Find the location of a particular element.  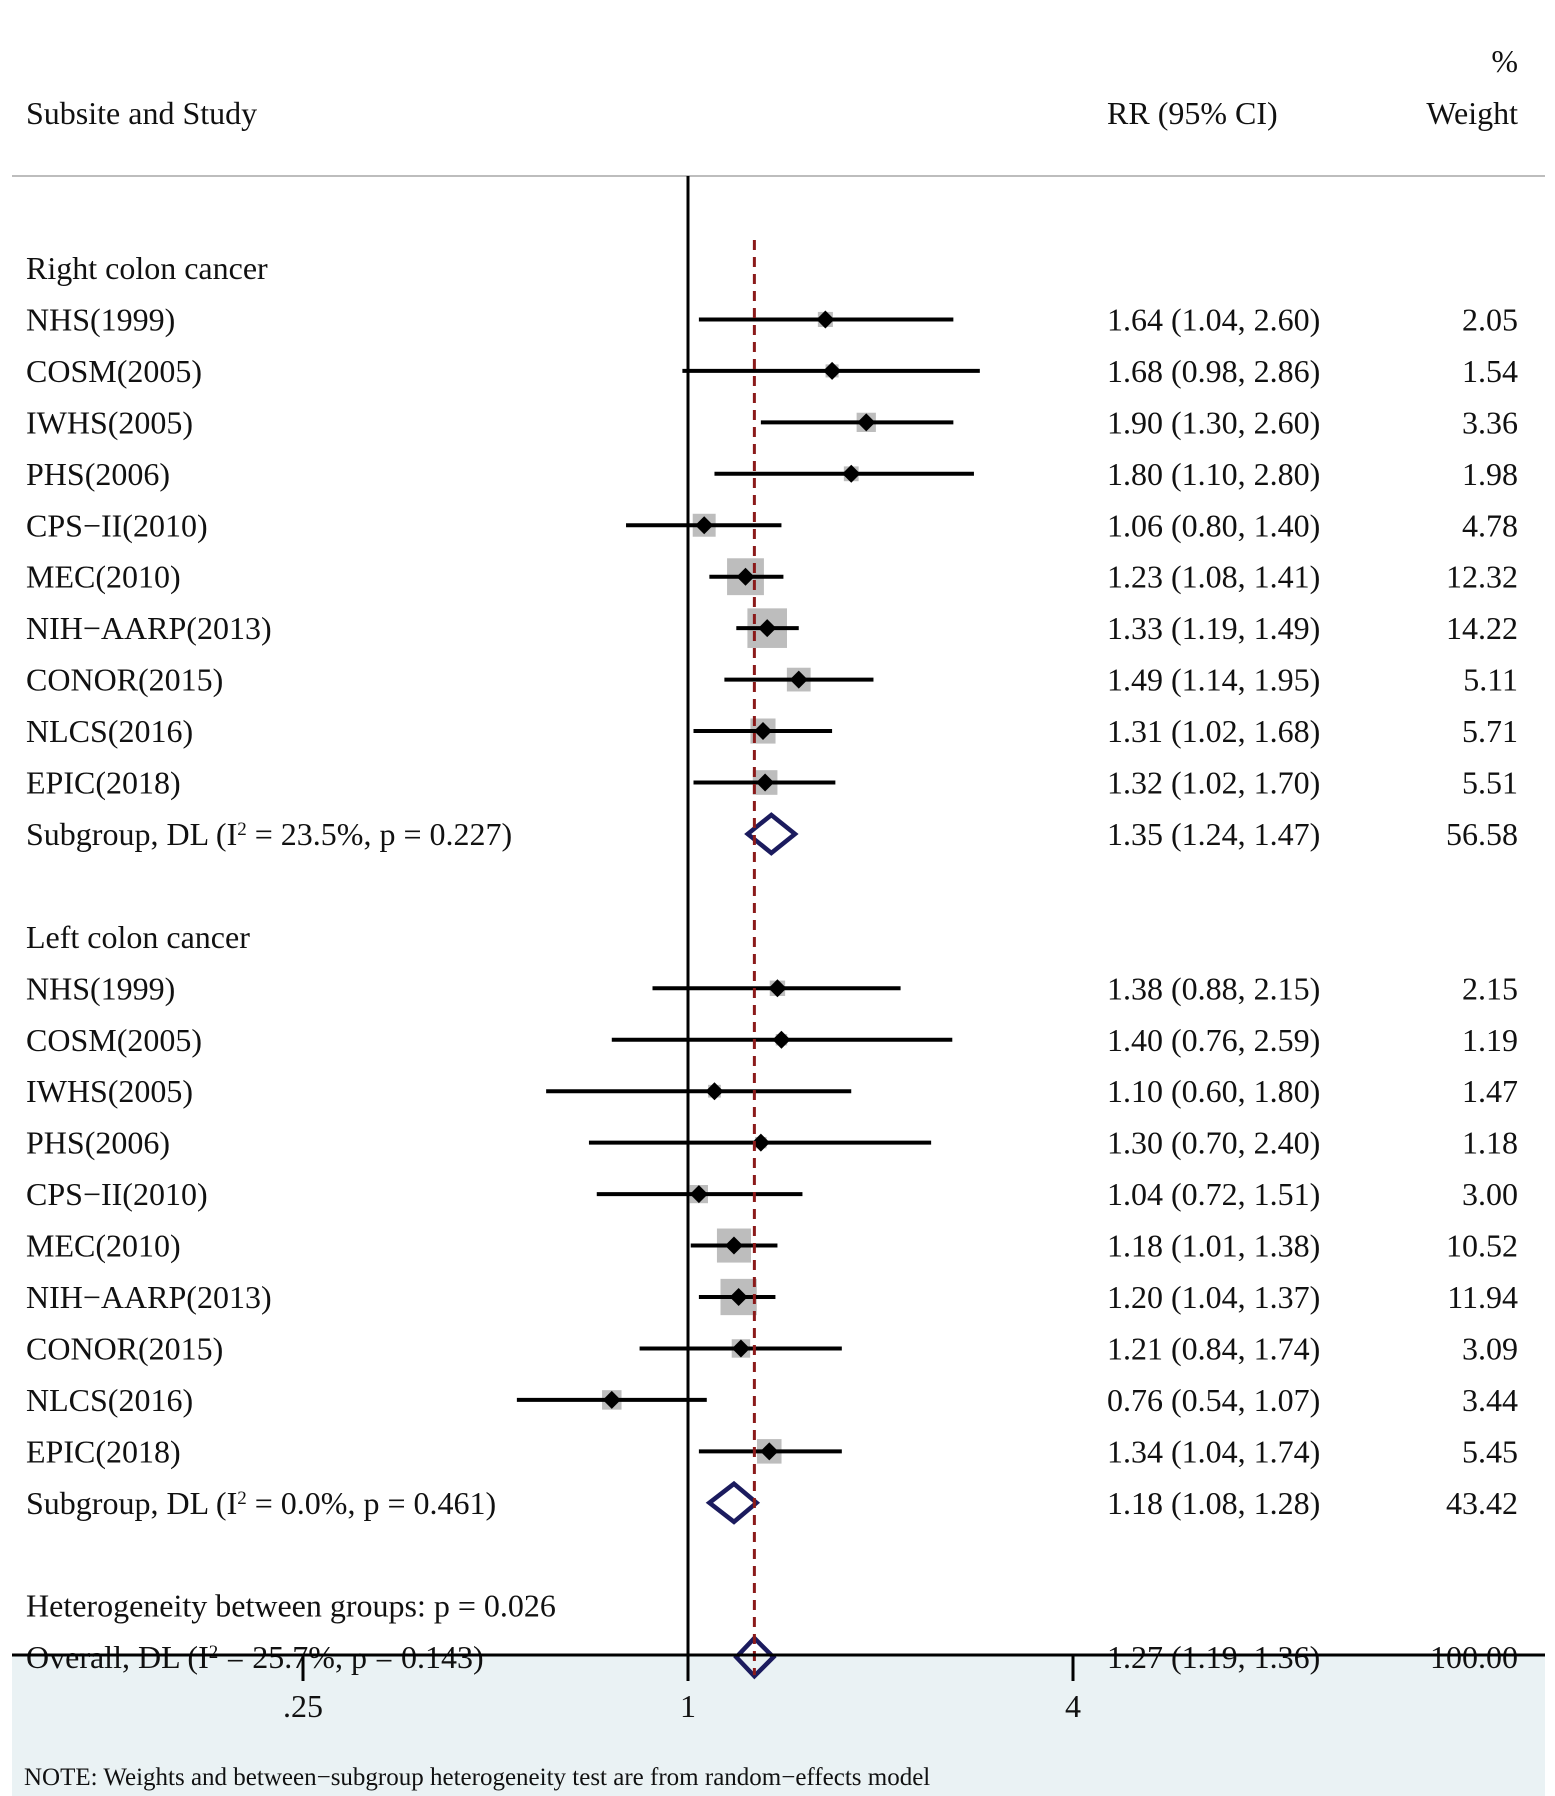

heterogeneity-between-groups: Heterogeneity between groups: p = 0.026 is located at coordinates (291, 1606).